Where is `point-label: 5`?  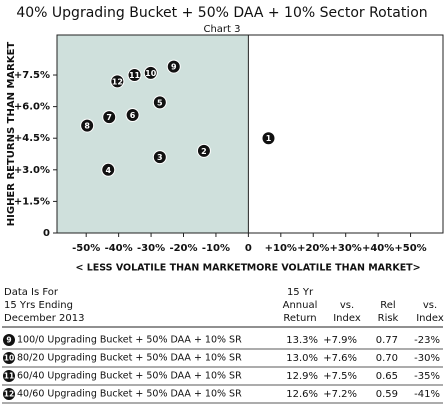 point-label: 5 is located at coordinates (160, 102).